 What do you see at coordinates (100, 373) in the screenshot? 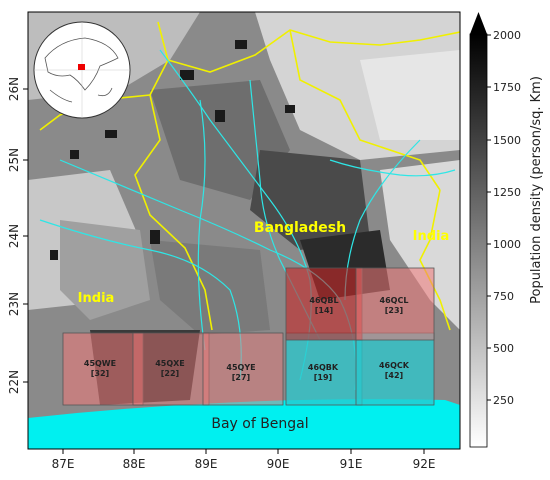
I see `tile-count-label: [32]` at bounding box center [100, 373].